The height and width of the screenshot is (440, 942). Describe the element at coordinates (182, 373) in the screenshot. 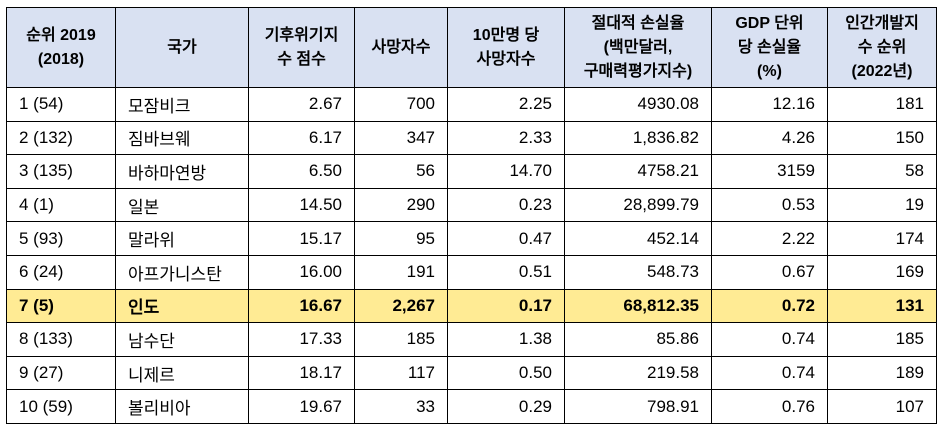

I see `cell-country: 니제르` at that location.